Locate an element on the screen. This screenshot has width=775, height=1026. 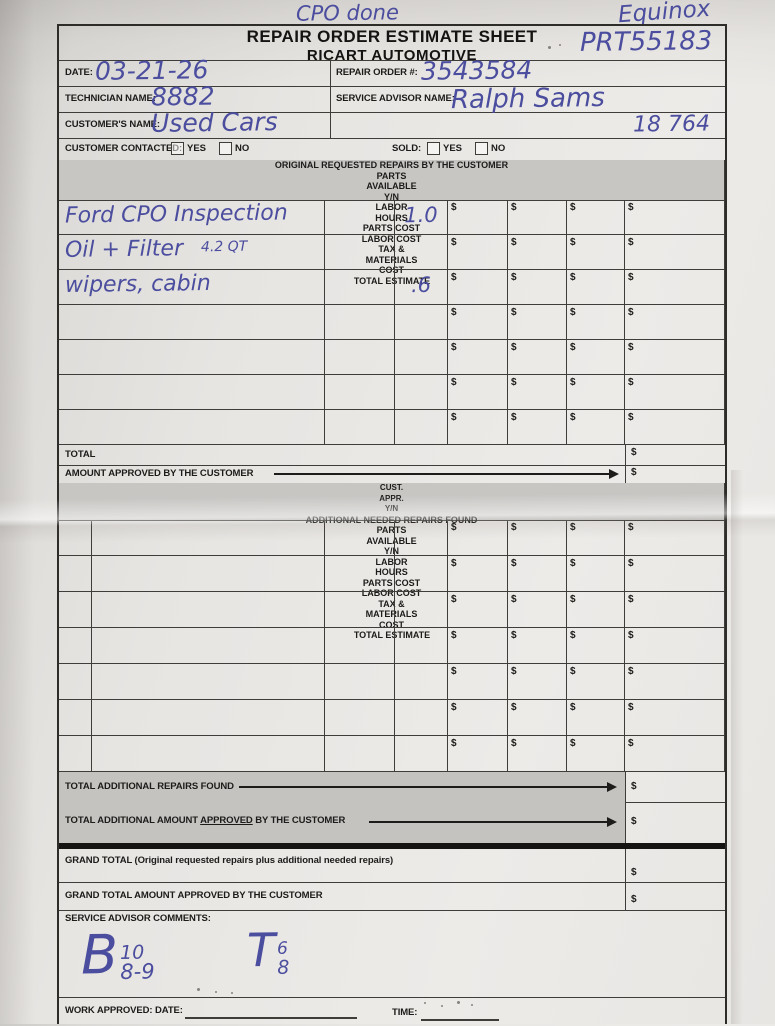
advisor-value: Ralph Sams is located at coordinates (527, 99).